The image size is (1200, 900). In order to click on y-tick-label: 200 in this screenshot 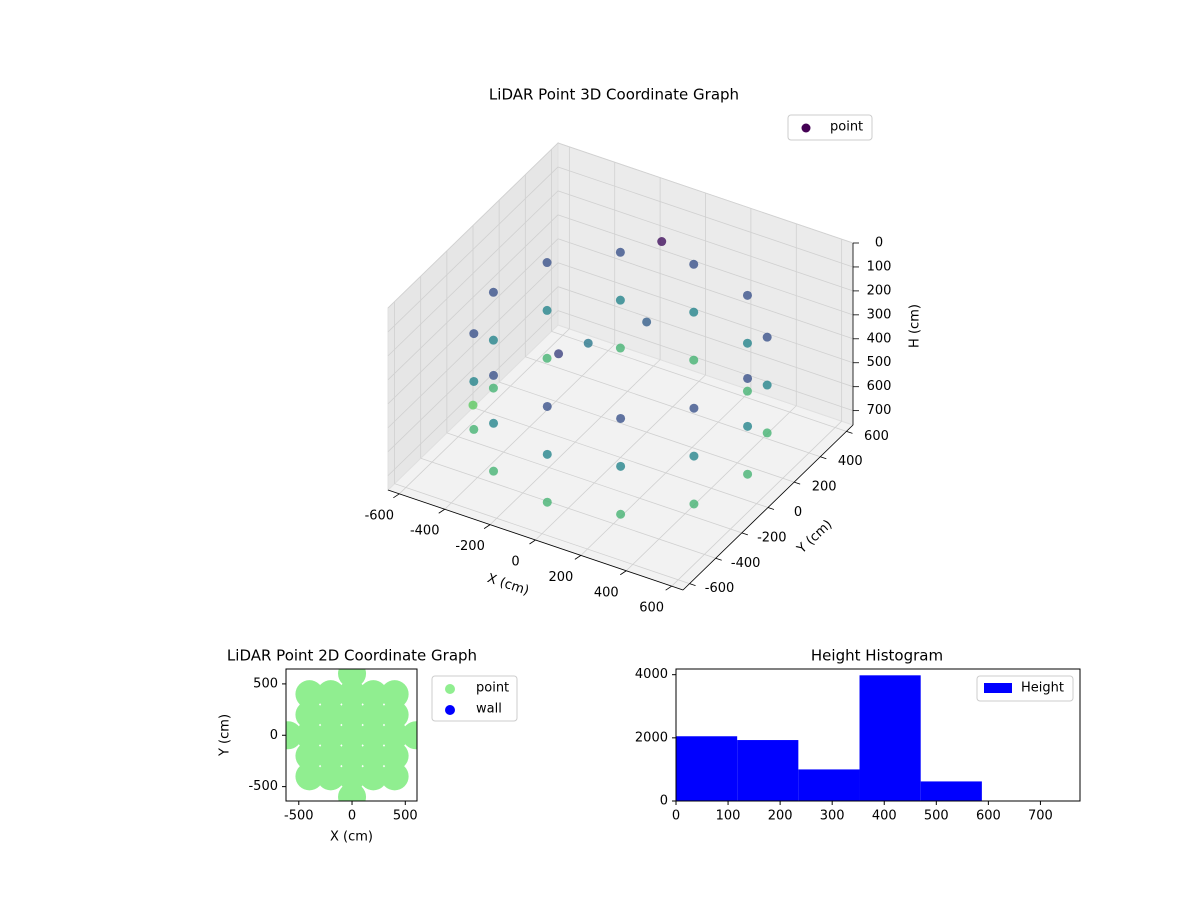, I will do `click(824, 487)`.